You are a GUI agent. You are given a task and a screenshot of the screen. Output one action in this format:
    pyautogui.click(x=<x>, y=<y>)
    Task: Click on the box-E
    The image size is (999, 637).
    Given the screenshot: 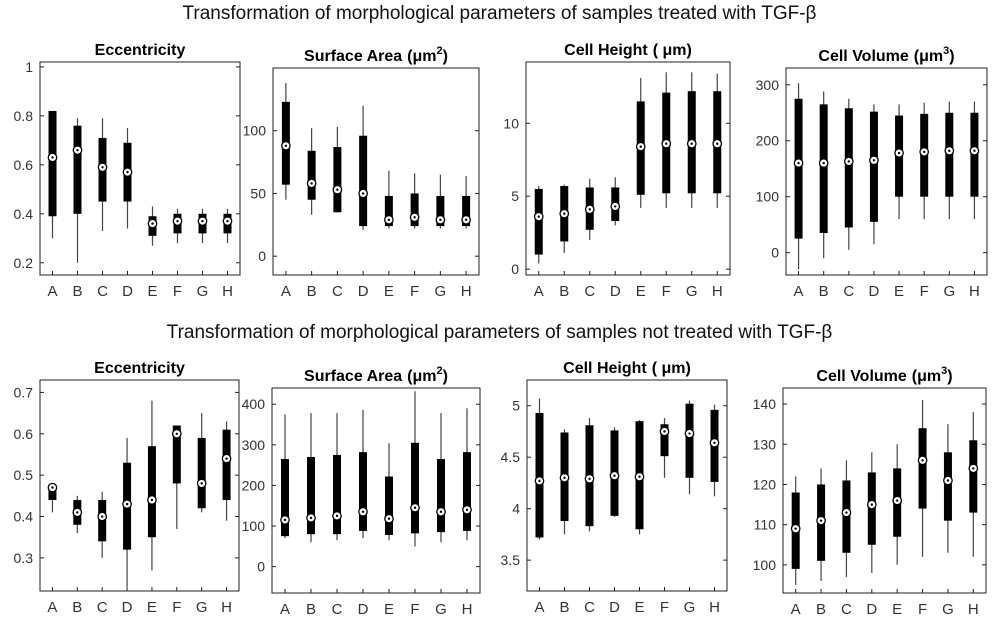 What is the action you would take?
    pyautogui.click(x=640, y=143)
    